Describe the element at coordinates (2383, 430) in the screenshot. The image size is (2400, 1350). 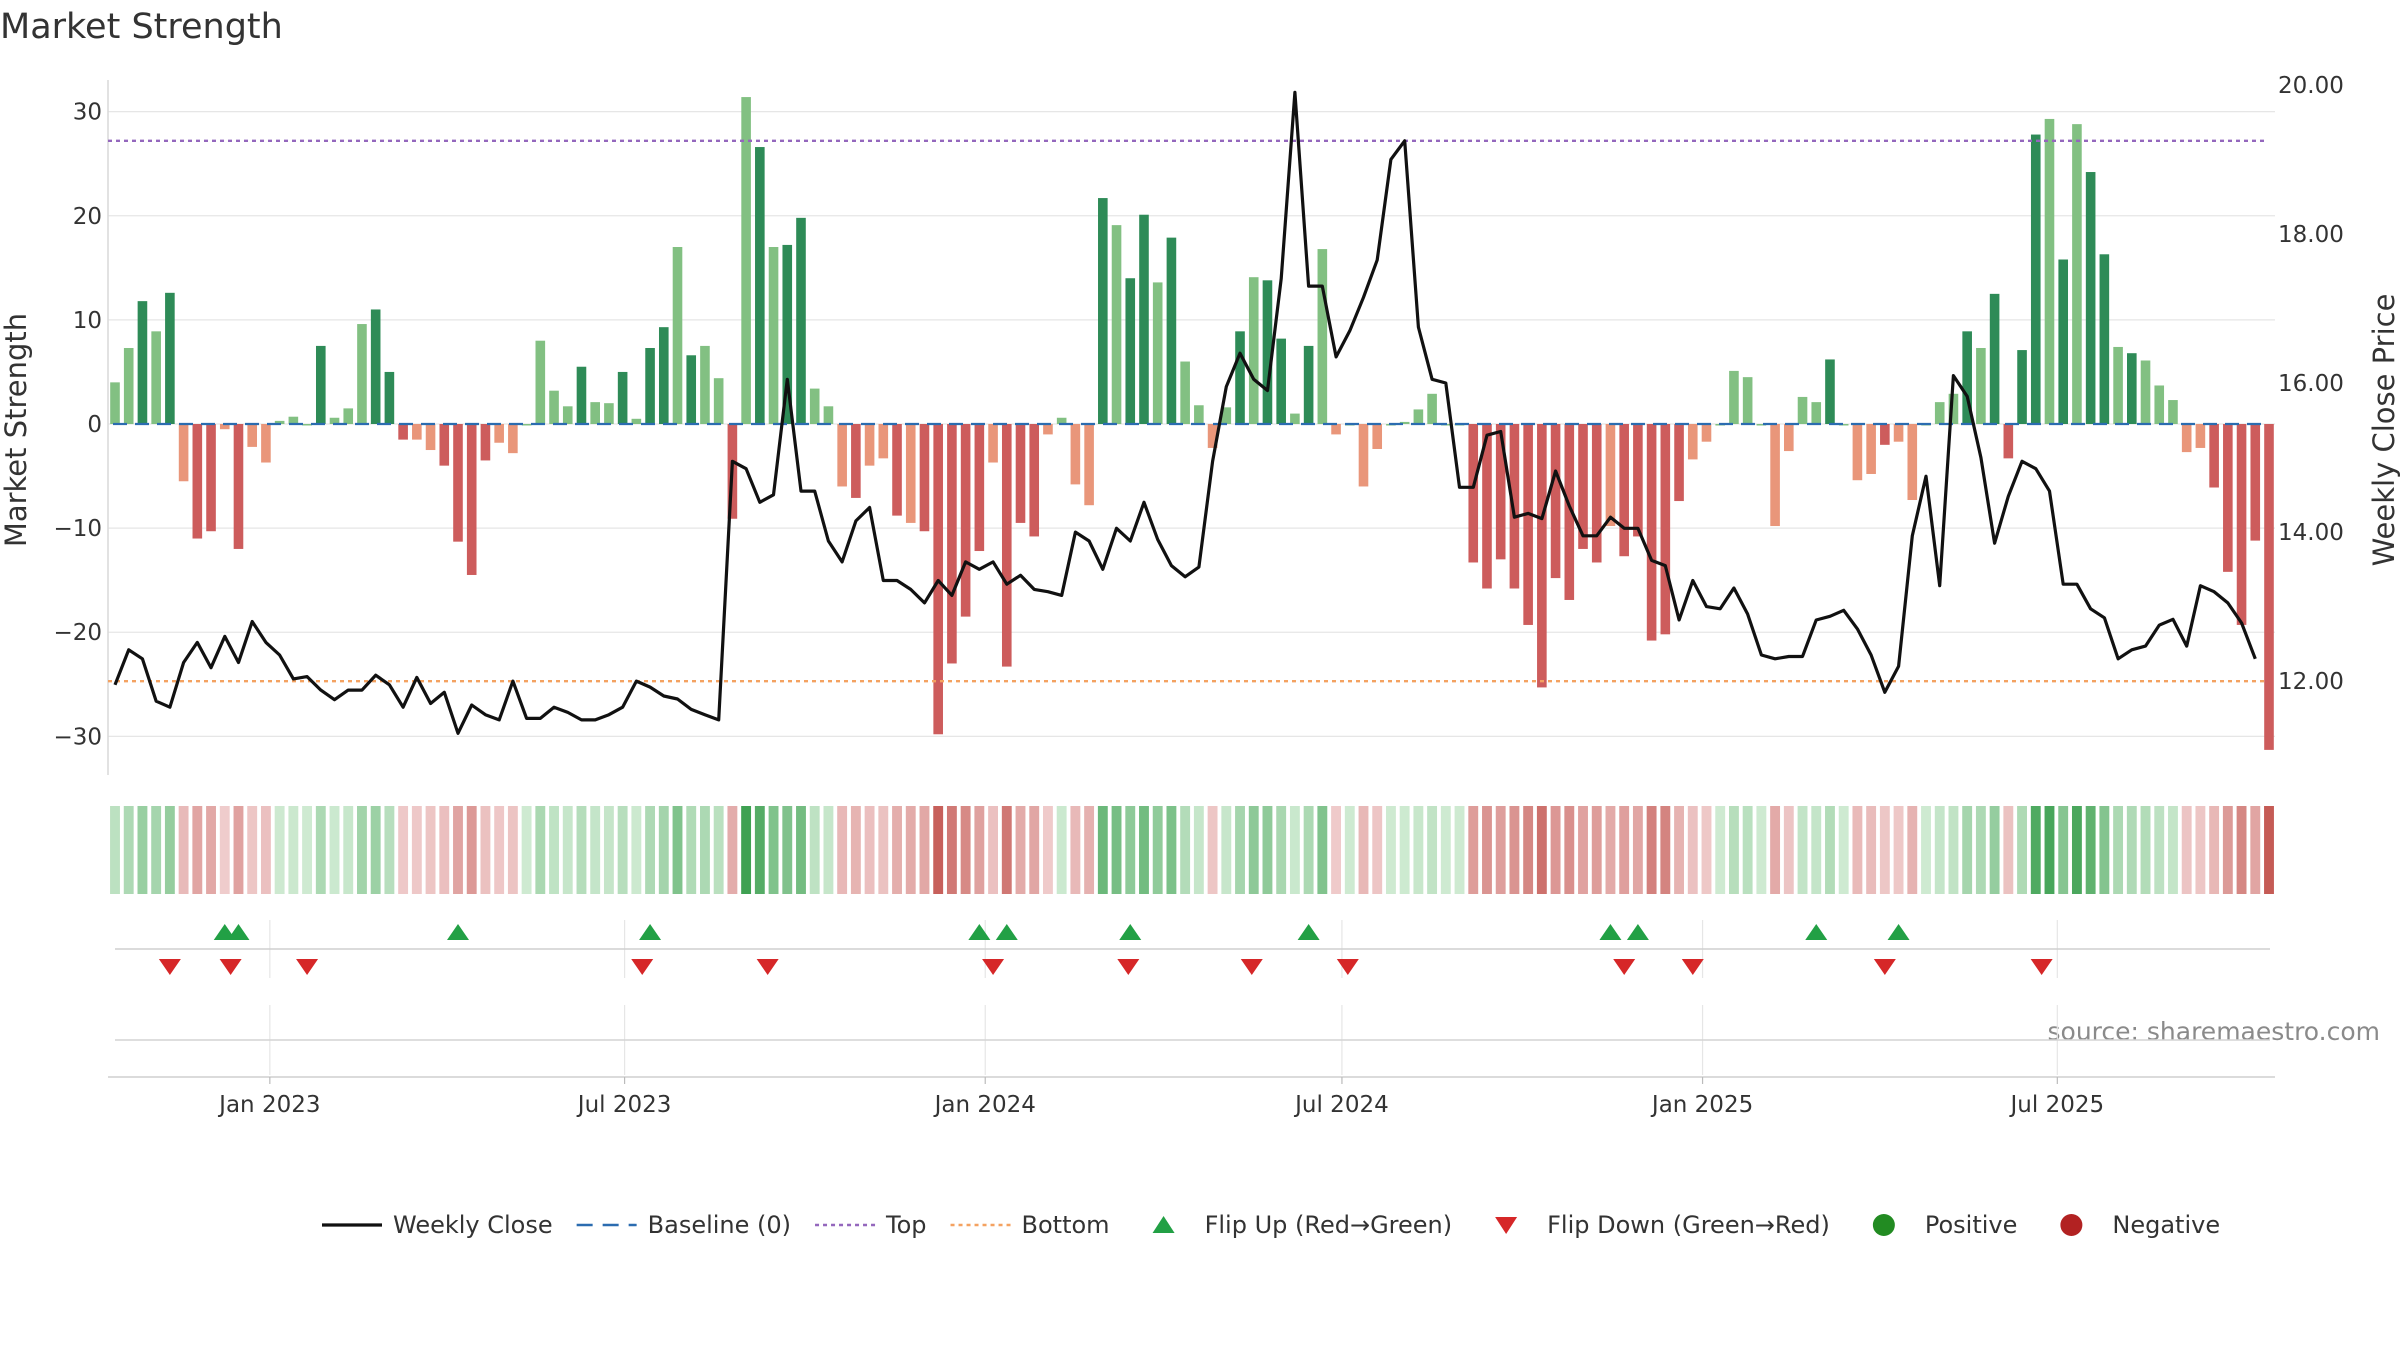
I see `y2-axis-title: Weekly Close Price` at that location.